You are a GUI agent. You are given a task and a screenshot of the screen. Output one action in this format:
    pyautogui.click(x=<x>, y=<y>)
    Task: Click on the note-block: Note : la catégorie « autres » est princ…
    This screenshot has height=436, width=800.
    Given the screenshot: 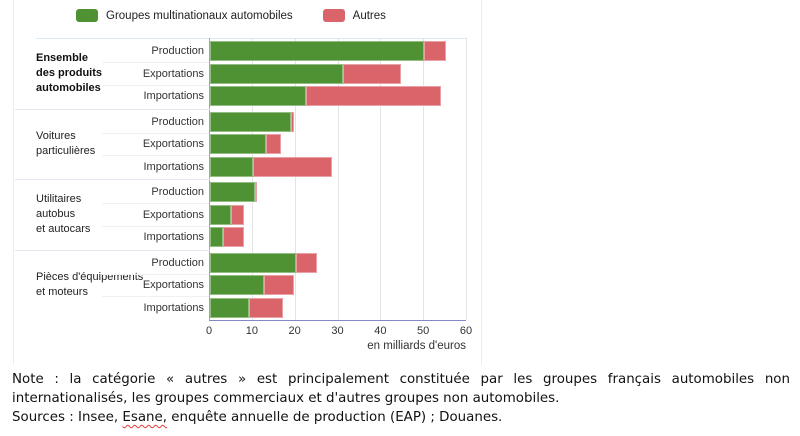 What is the action you would take?
    pyautogui.click(x=401, y=398)
    